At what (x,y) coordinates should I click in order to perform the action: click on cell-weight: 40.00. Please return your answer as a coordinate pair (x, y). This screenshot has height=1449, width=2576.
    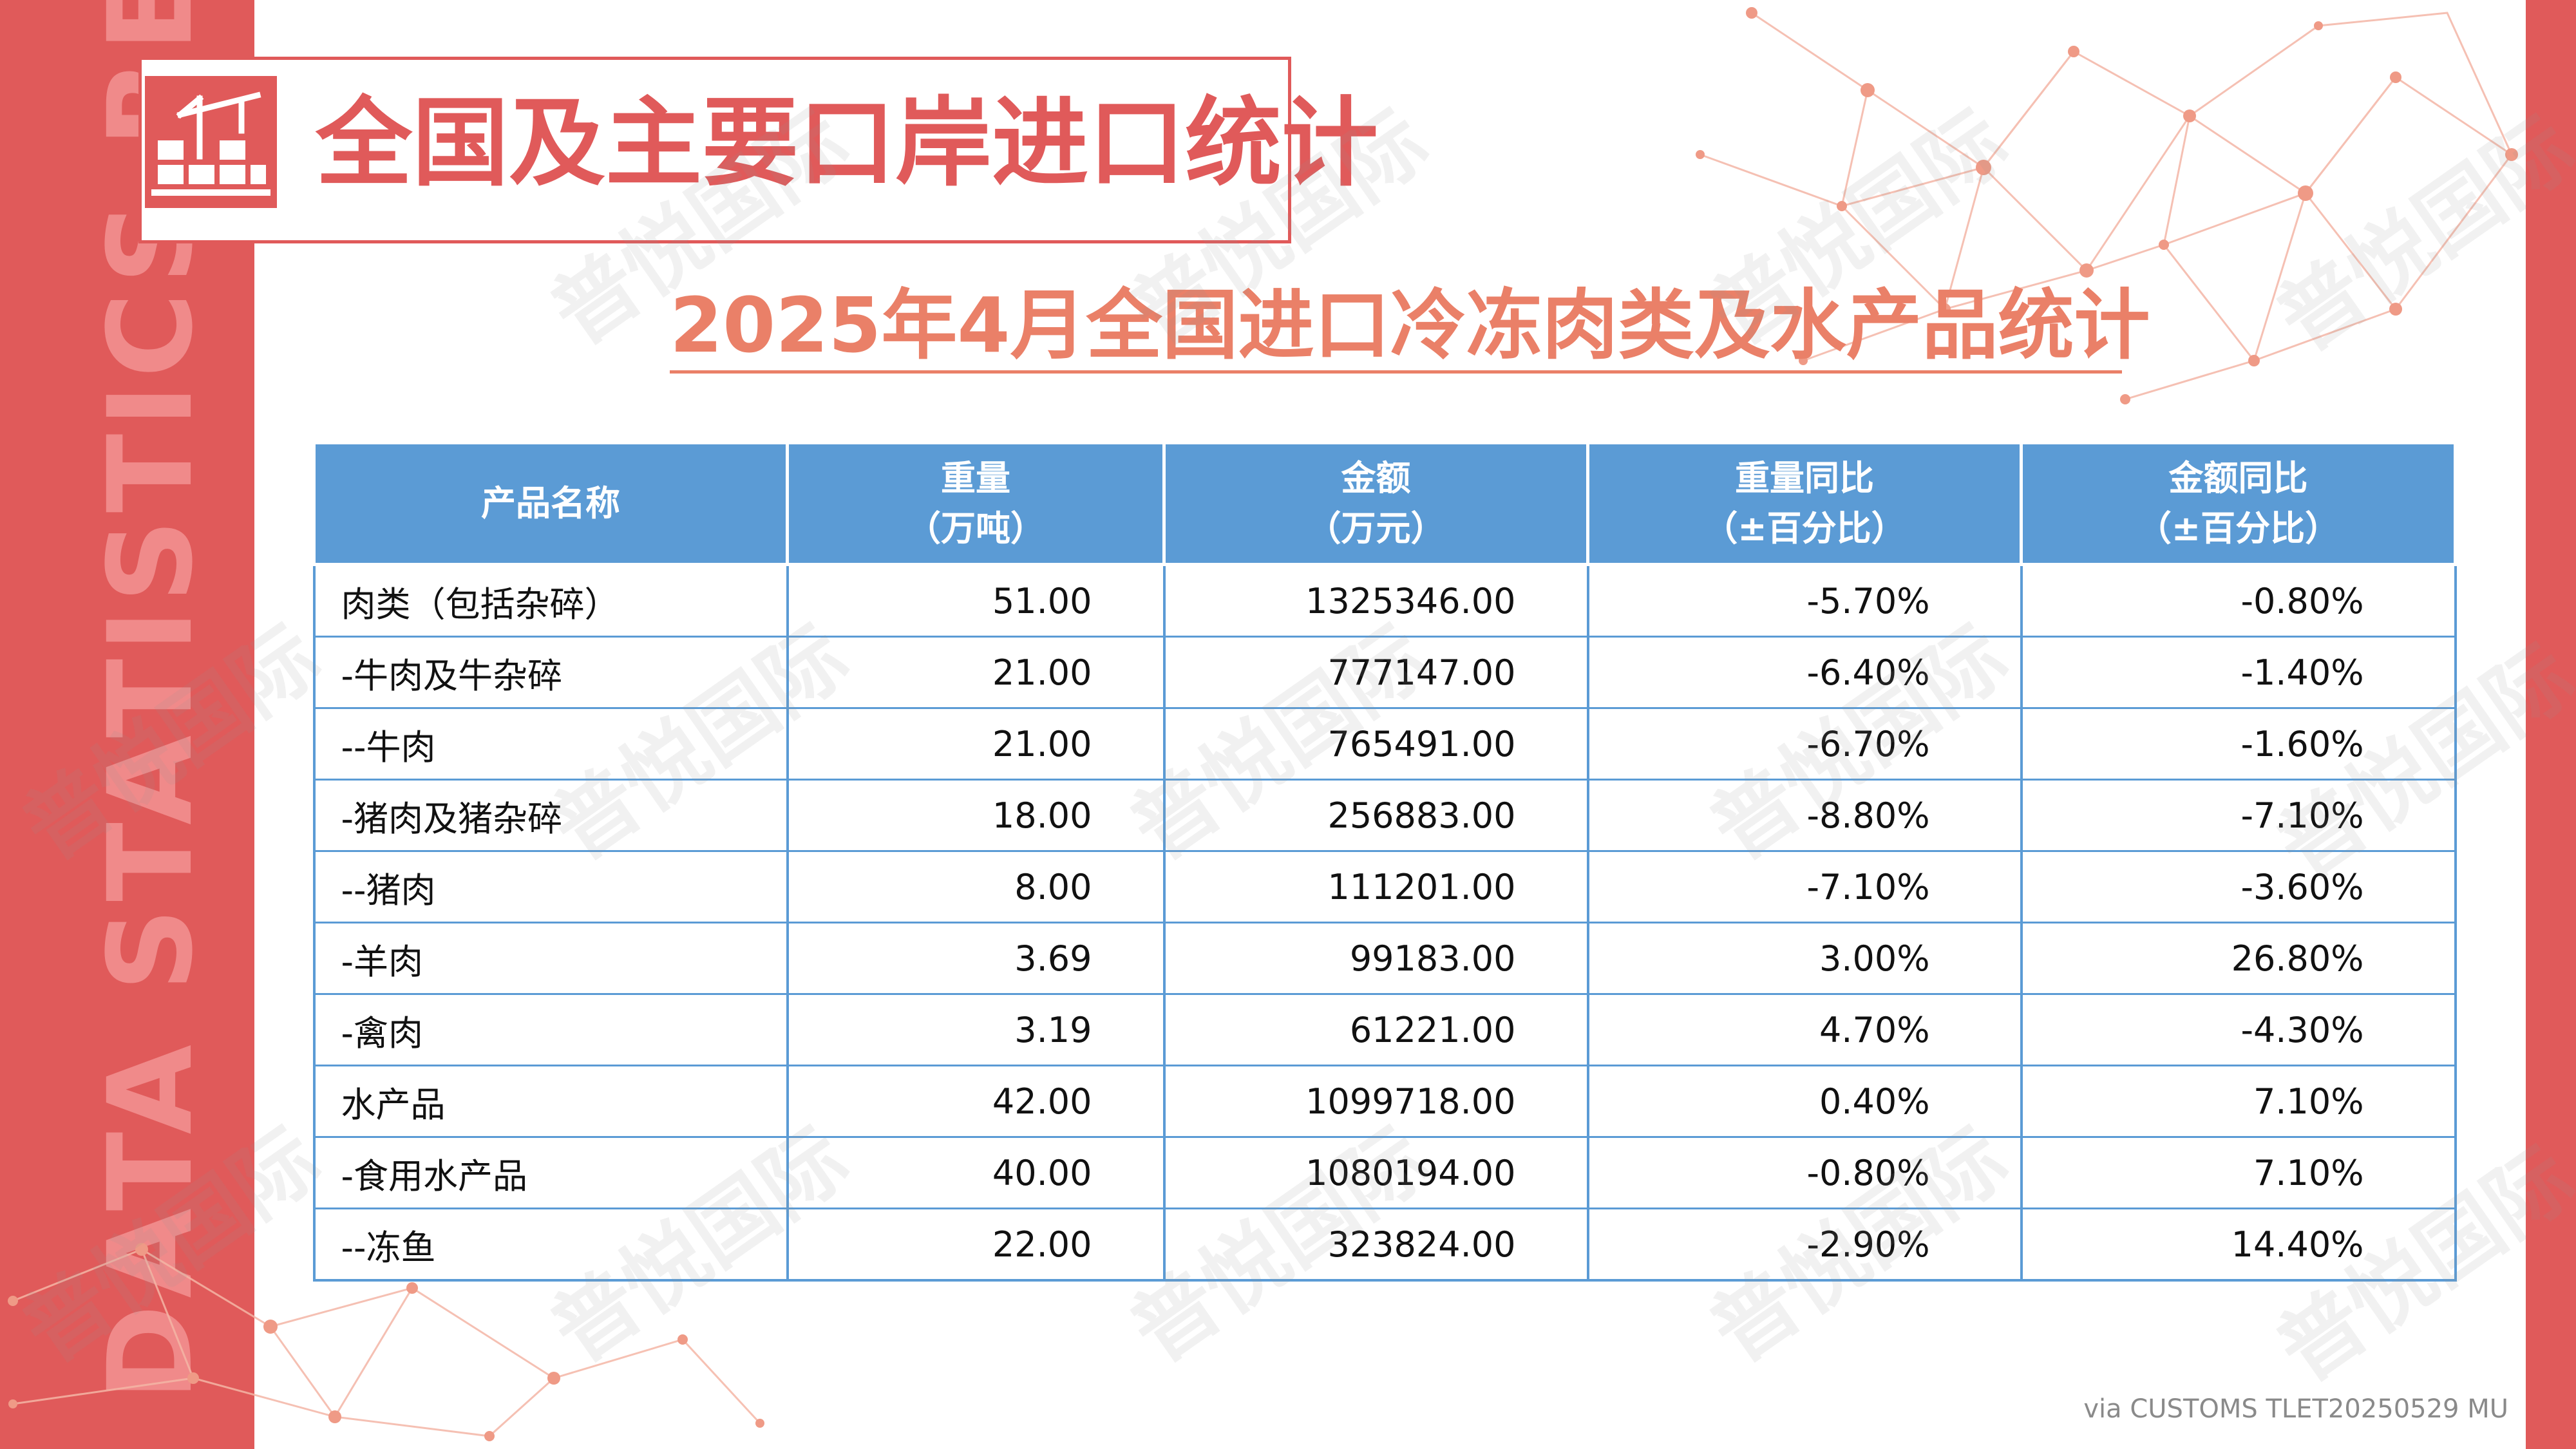
    Looking at the image, I should click on (976, 1173).